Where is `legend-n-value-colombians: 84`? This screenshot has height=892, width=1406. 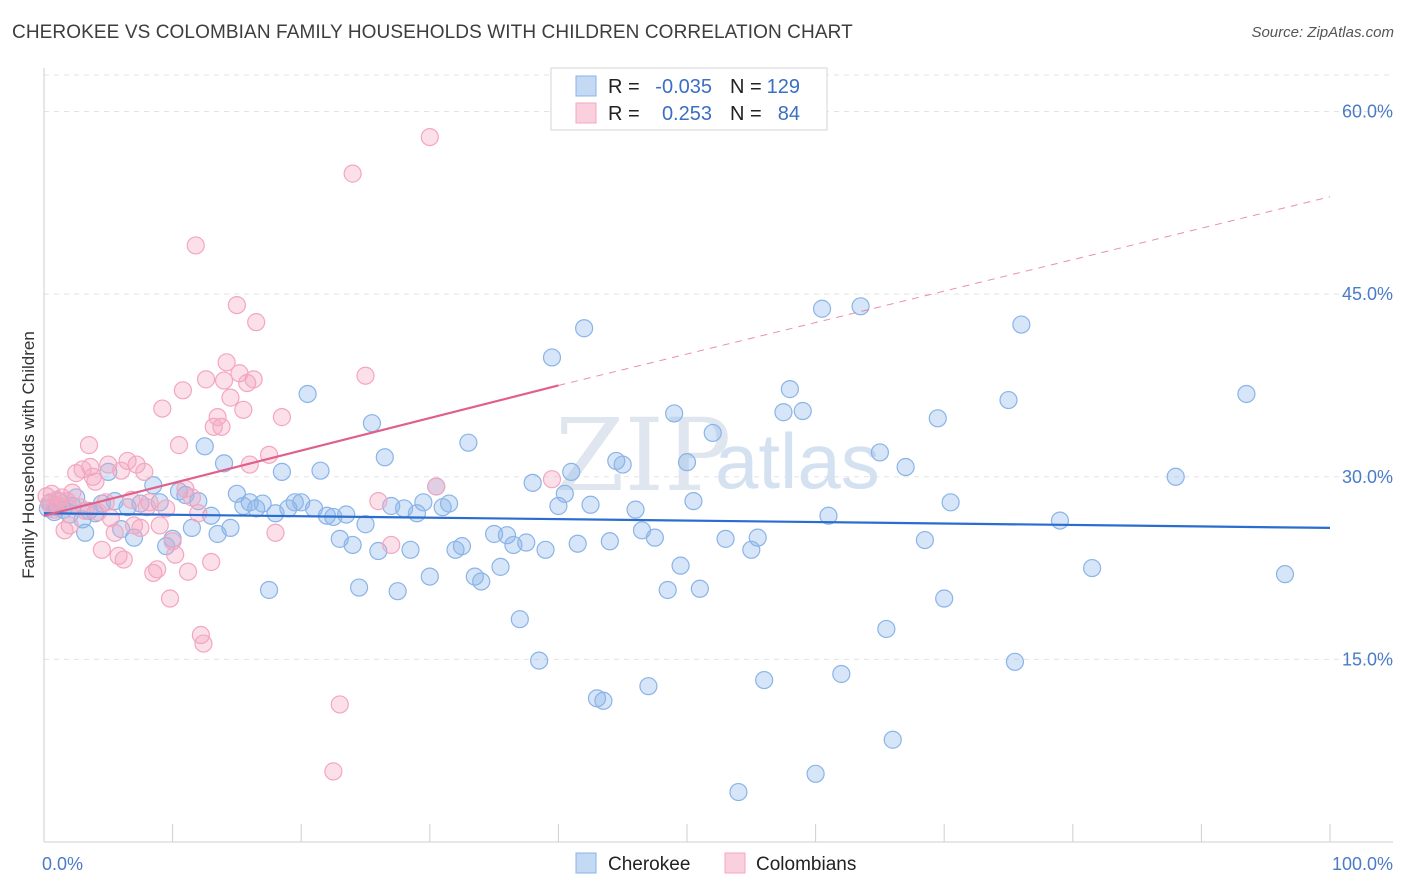
legend-n-value-colombians: 84 is located at coordinates (789, 114).